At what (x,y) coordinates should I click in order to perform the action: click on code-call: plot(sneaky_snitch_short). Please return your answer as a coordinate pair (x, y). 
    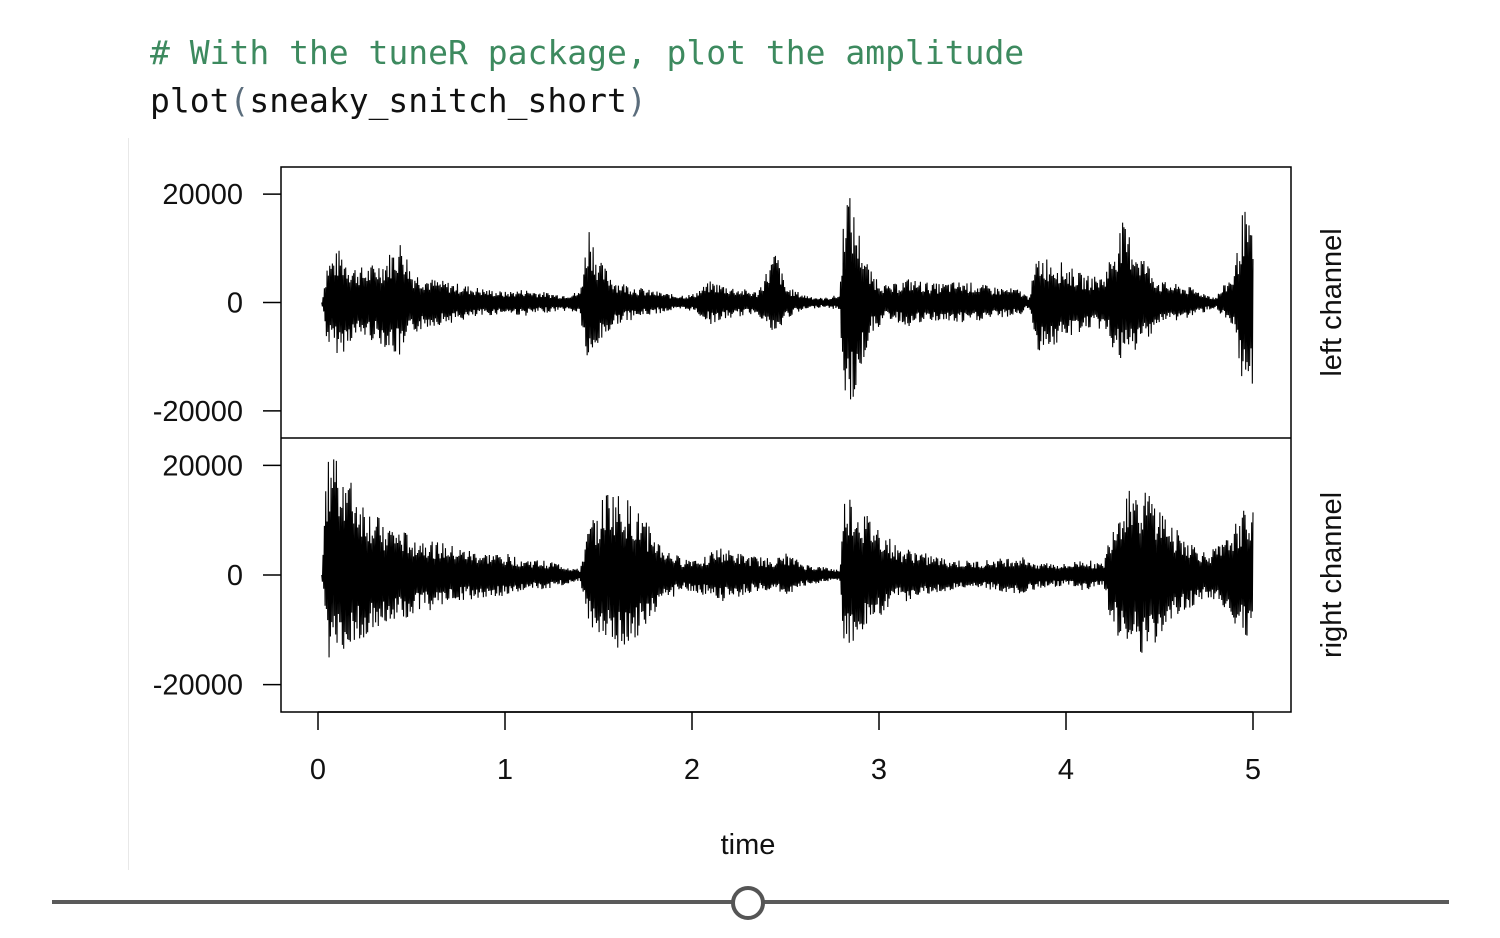
    Looking at the image, I should click on (398, 100).